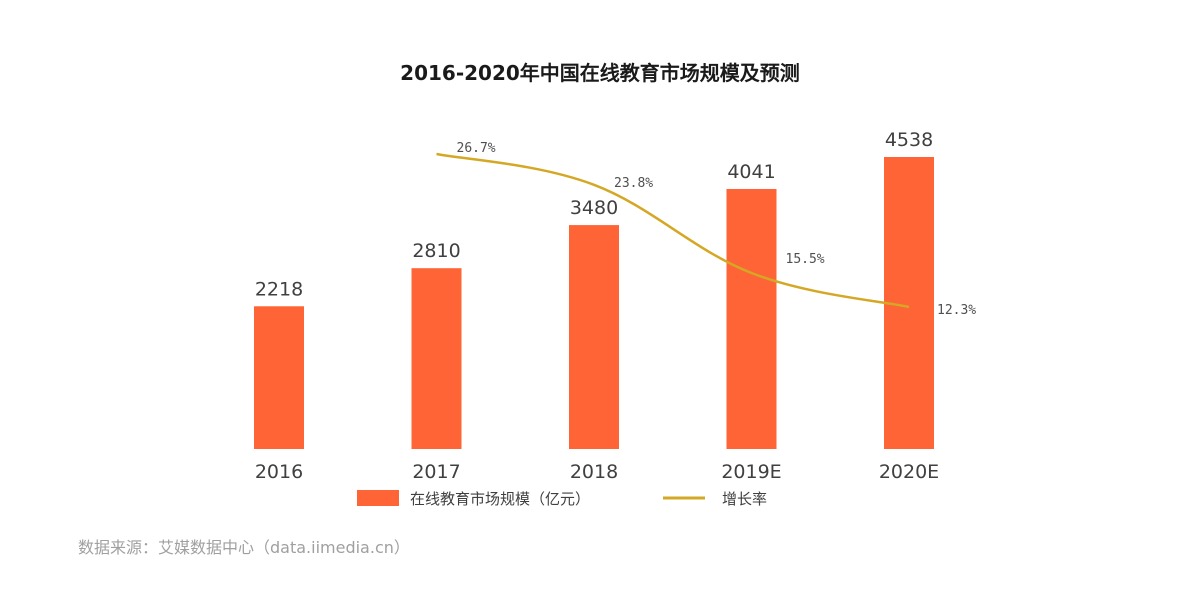 This screenshot has height=600, width=1200. I want to click on growth-rate-line, so click(673, 230).